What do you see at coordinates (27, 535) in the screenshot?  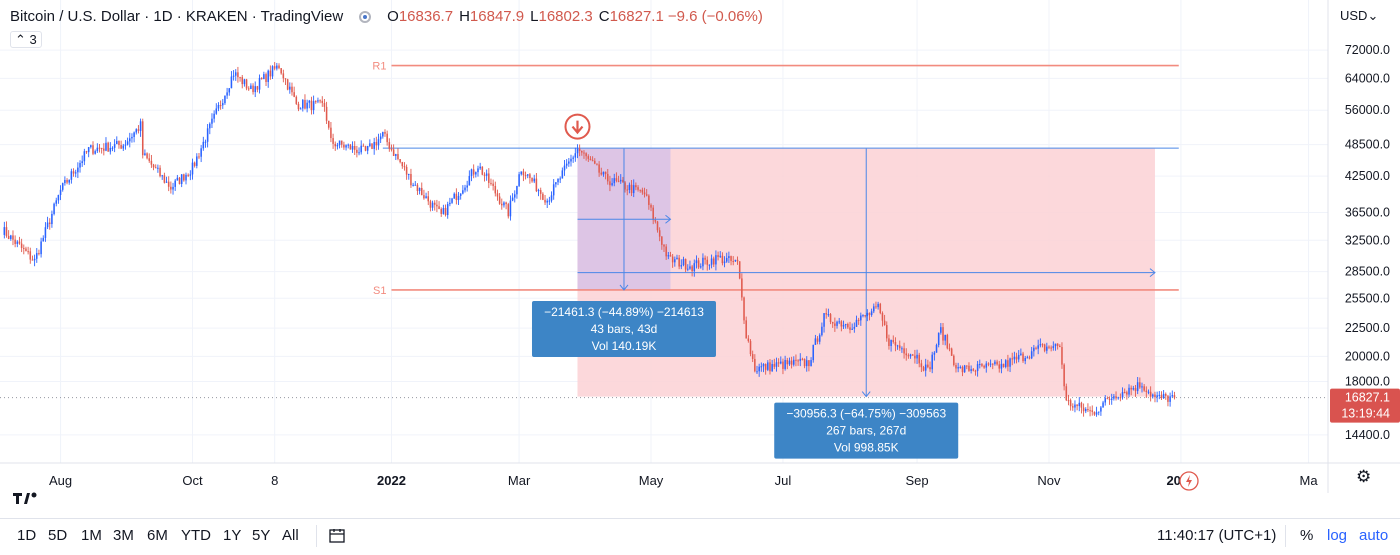 I see `range-button-1d: 1D` at bounding box center [27, 535].